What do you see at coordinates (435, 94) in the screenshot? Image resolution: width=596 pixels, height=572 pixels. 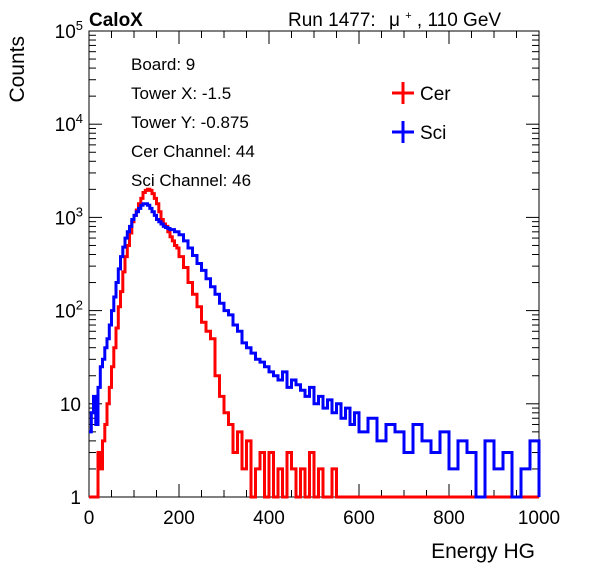 I see `legend-label-cer: Cer` at bounding box center [435, 94].